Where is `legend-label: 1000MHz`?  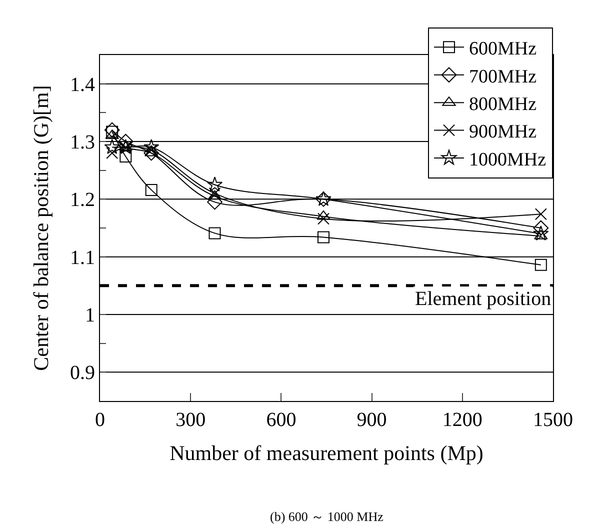 legend-label: 1000MHz is located at coordinates (507, 159).